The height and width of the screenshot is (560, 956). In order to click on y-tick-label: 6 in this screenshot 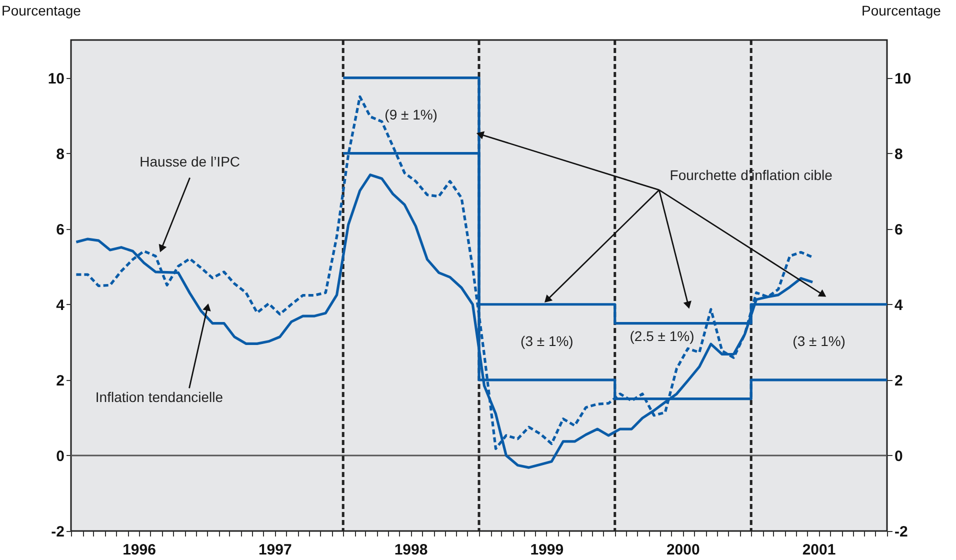, I will do `click(60, 229)`.